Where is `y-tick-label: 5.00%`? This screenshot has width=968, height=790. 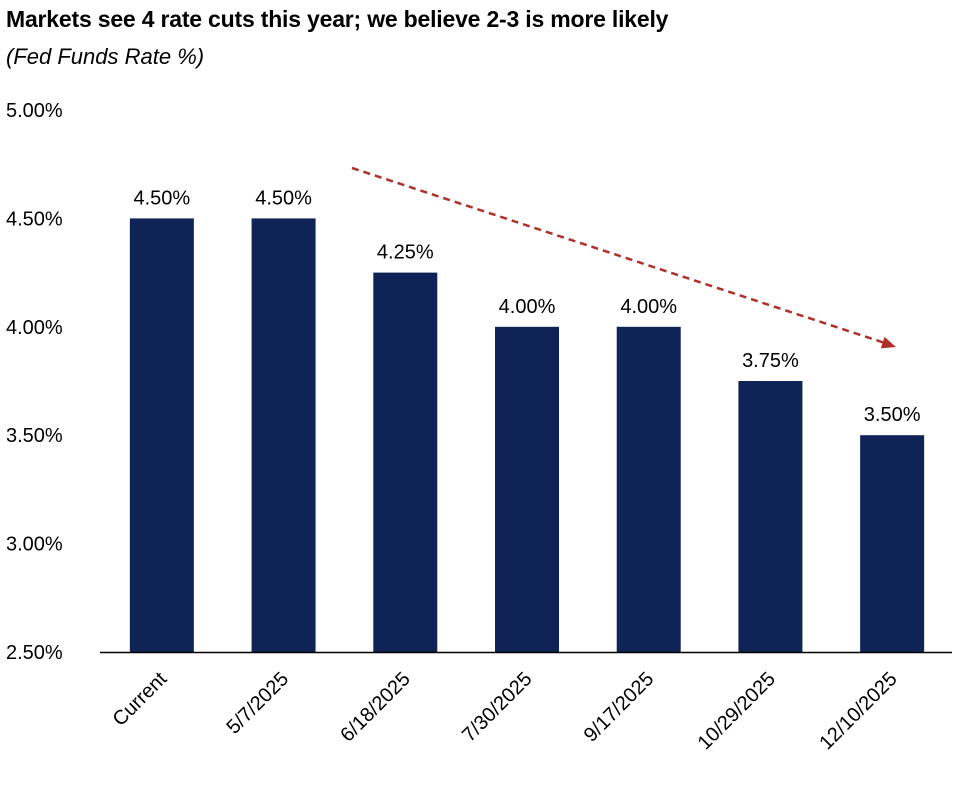 y-tick-label: 5.00% is located at coordinates (34, 111).